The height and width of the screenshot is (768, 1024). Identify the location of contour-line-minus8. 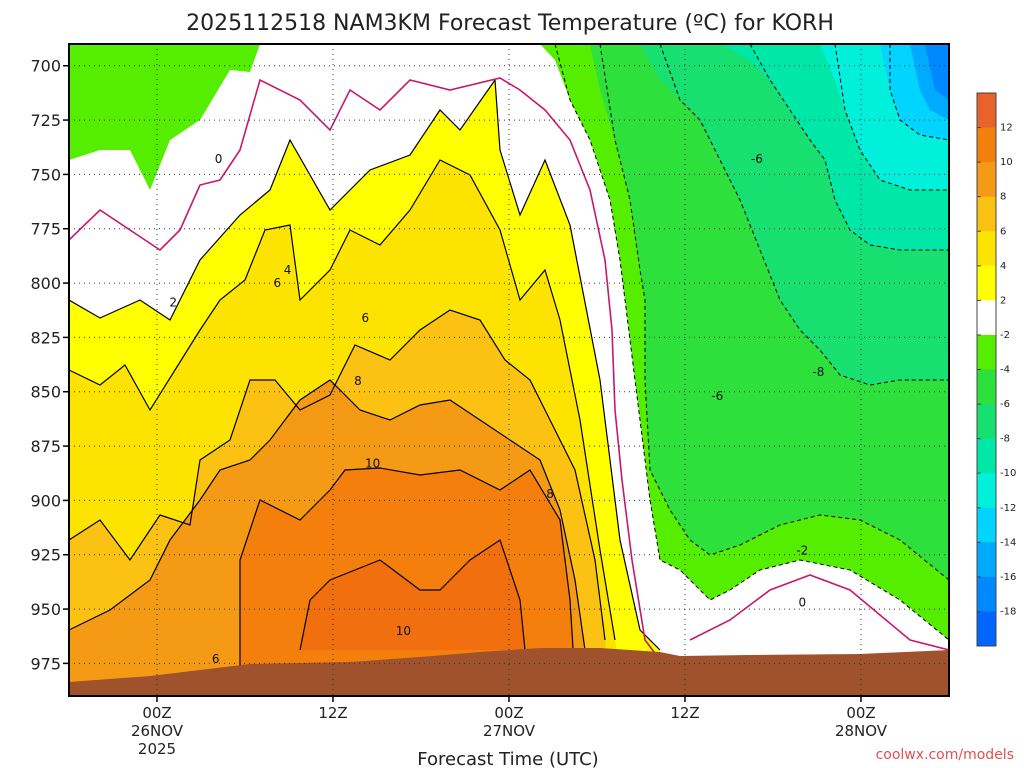
(849, 147).